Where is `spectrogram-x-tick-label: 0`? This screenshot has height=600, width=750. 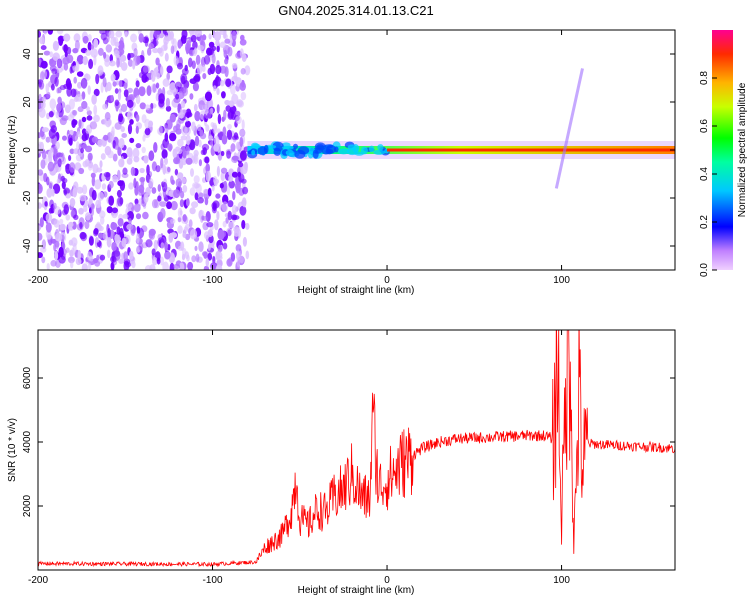
spectrogram-x-tick-label: 0 is located at coordinates (387, 280).